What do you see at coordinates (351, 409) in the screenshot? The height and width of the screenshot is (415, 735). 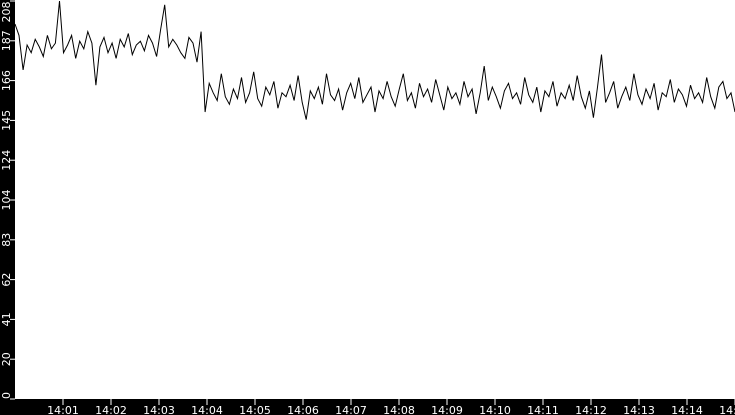 I see `x-tick-label: 14:07` at bounding box center [351, 409].